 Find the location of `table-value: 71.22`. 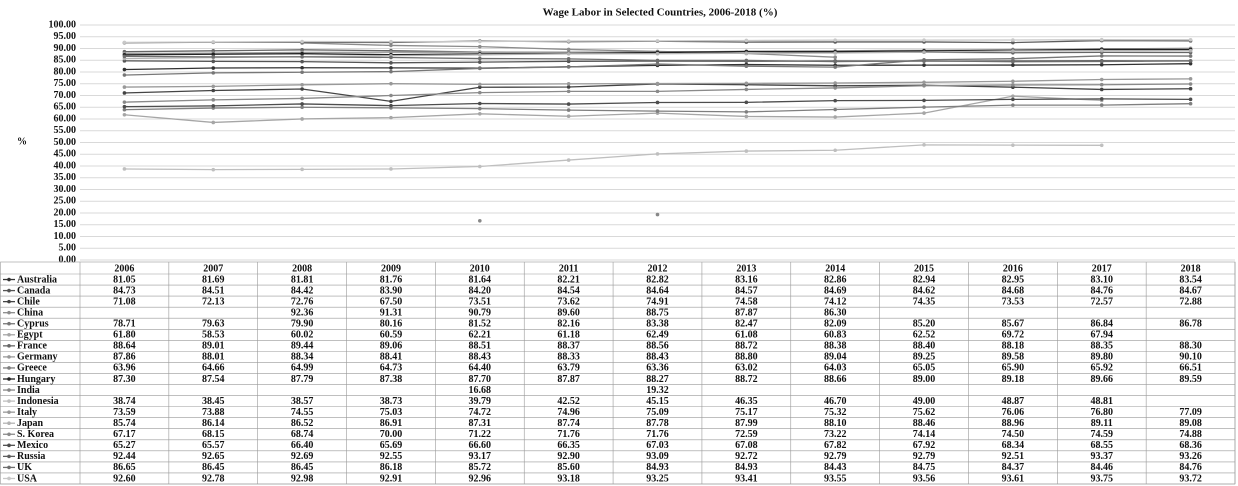

table-value: 71.22 is located at coordinates (480, 434).